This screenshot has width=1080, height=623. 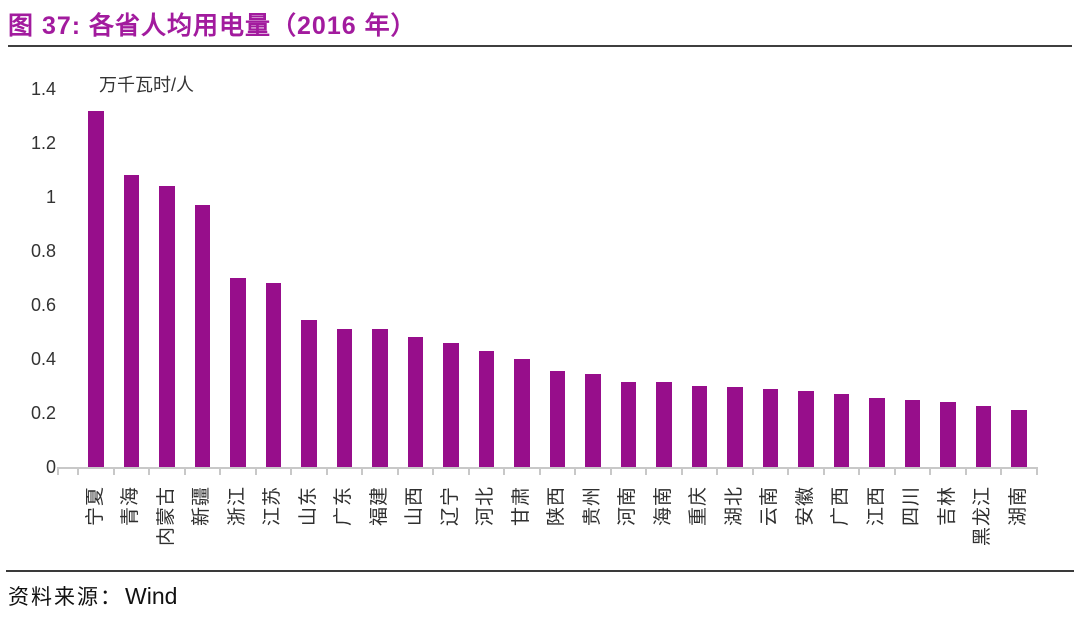 What do you see at coordinates (734, 506) in the screenshot?
I see `x-axis-label: 湖北` at bounding box center [734, 506].